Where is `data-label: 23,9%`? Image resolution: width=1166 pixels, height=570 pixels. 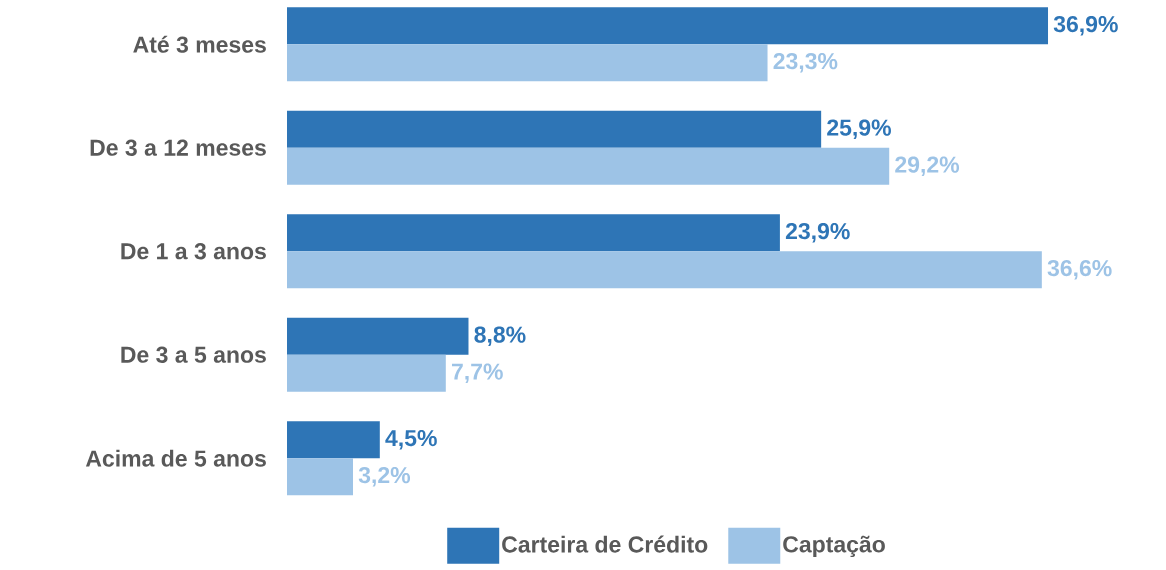
data-label: 23,9% is located at coordinates (817, 232).